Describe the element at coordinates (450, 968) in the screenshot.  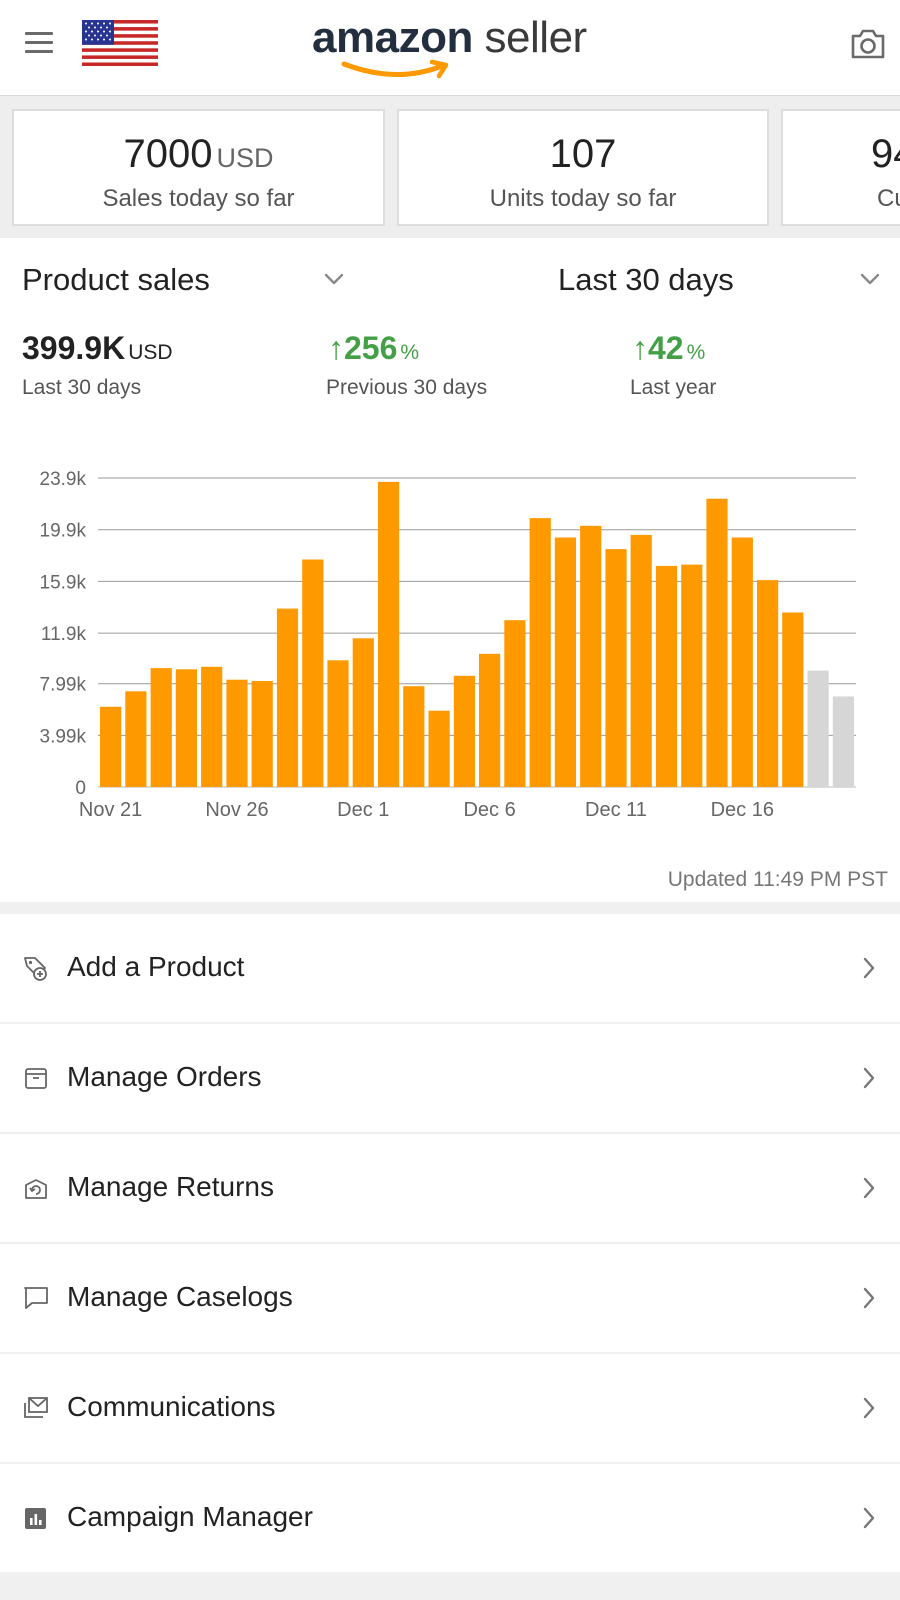
I see `menu-item-add-product: Add a Product` at that location.